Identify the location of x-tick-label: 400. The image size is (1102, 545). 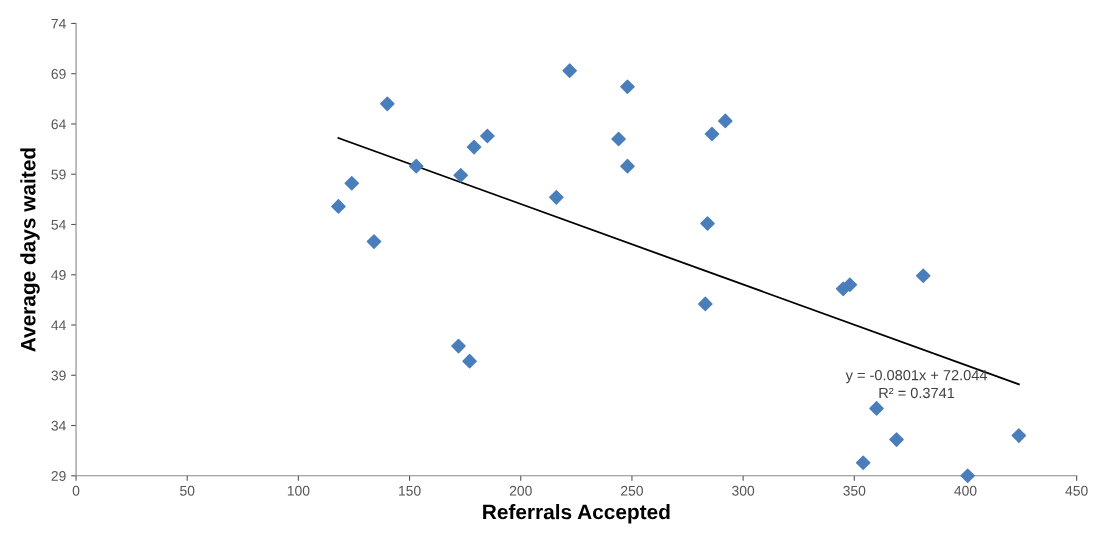
(965, 490).